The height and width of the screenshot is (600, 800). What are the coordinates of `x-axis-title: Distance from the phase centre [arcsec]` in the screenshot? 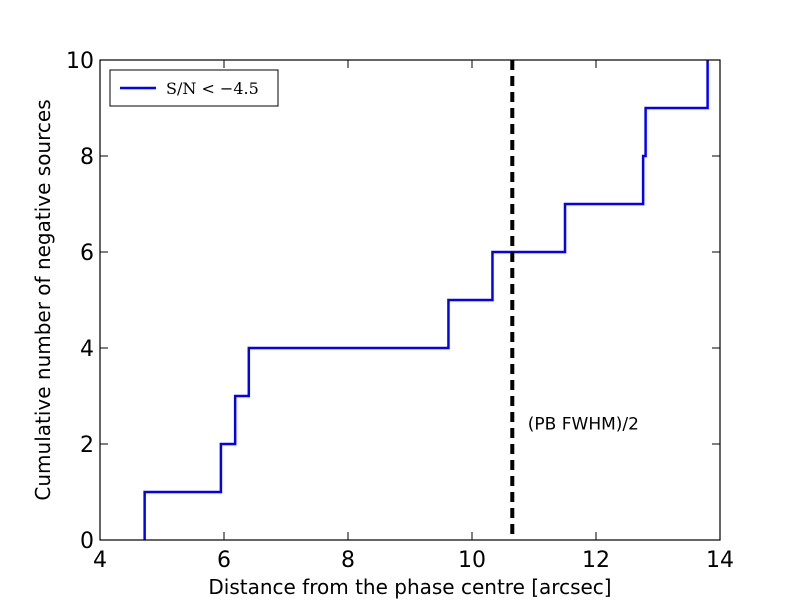 It's located at (409, 587).